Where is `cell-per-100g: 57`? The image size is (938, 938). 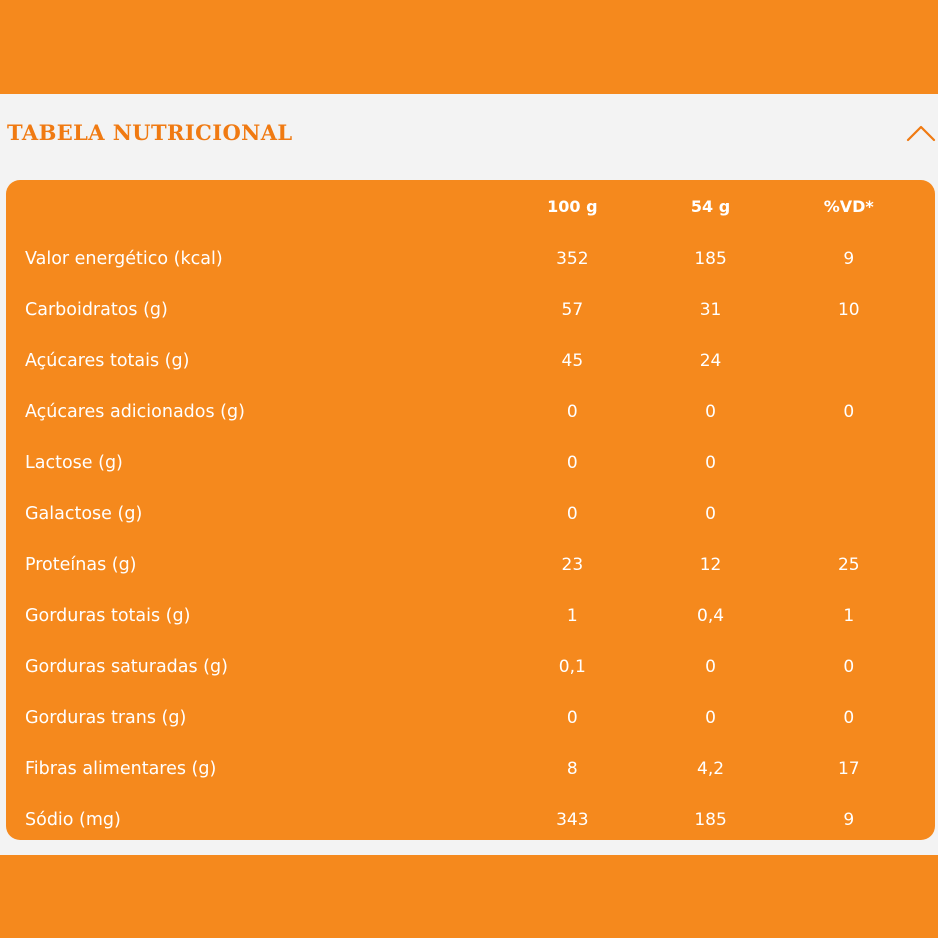 cell-per-100g: 57 is located at coordinates (572, 310).